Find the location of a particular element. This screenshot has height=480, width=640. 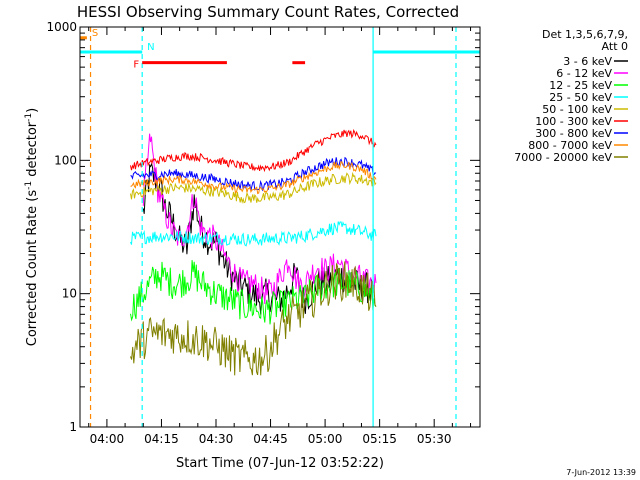

x-tick-label: 05:00 is located at coordinates (325, 439).